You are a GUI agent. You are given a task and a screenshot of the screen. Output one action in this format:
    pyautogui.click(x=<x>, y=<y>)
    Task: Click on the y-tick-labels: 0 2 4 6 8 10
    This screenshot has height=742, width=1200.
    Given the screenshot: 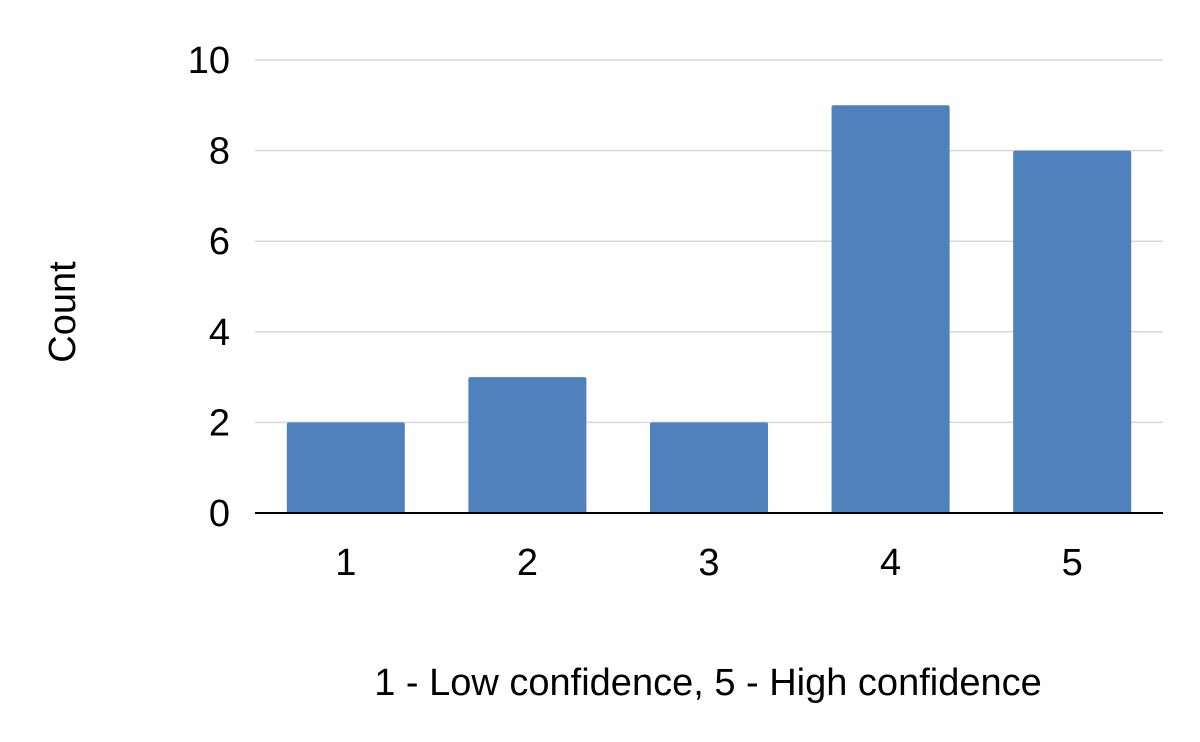 What is the action you would take?
    pyautogui.click(x=209, y=287)
    